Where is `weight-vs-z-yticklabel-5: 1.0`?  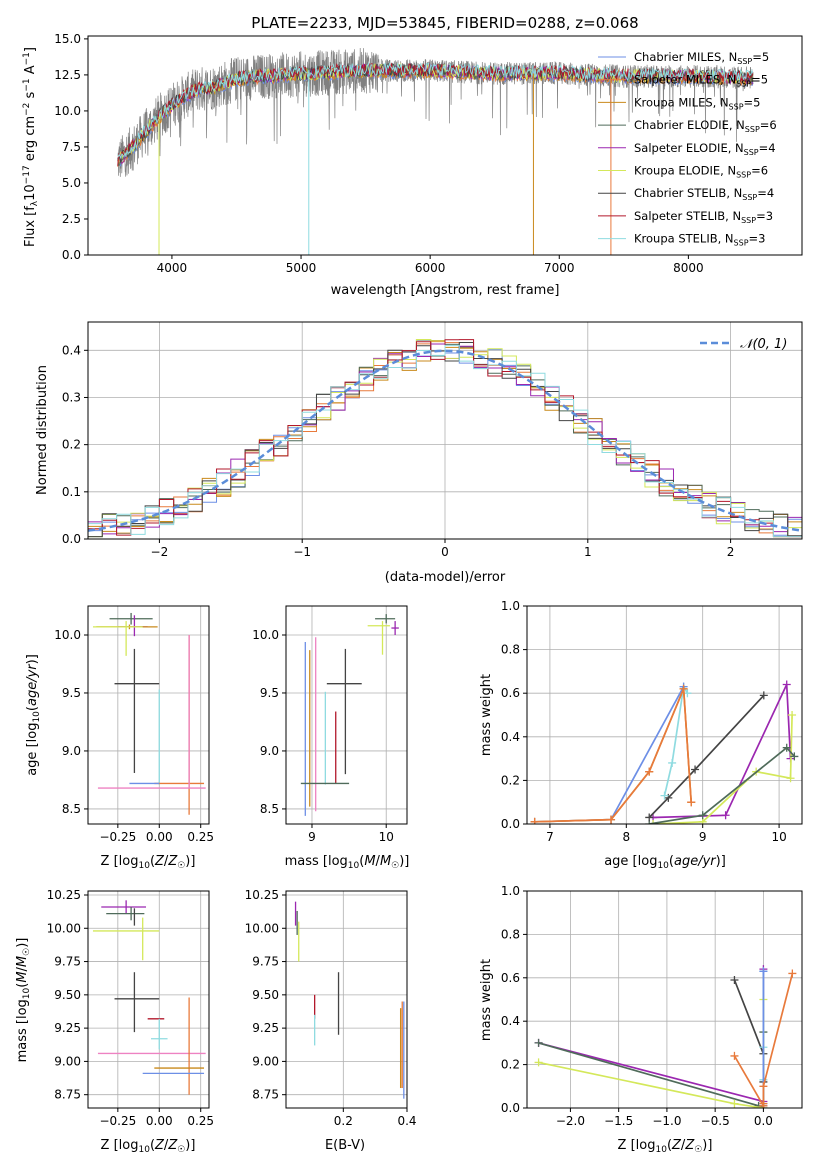 weight-vs-z-yticklabel-5: 1.0 is located at coordinates (510, 891).